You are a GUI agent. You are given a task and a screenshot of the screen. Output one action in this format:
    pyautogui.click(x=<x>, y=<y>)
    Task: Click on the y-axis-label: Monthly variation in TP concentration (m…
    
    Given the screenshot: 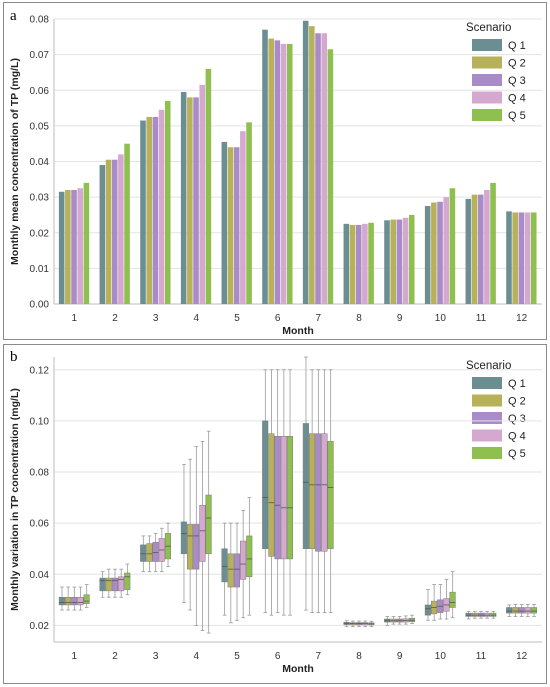 What is the action you would take?
    pyautogui.click(x=15, y=499)
    